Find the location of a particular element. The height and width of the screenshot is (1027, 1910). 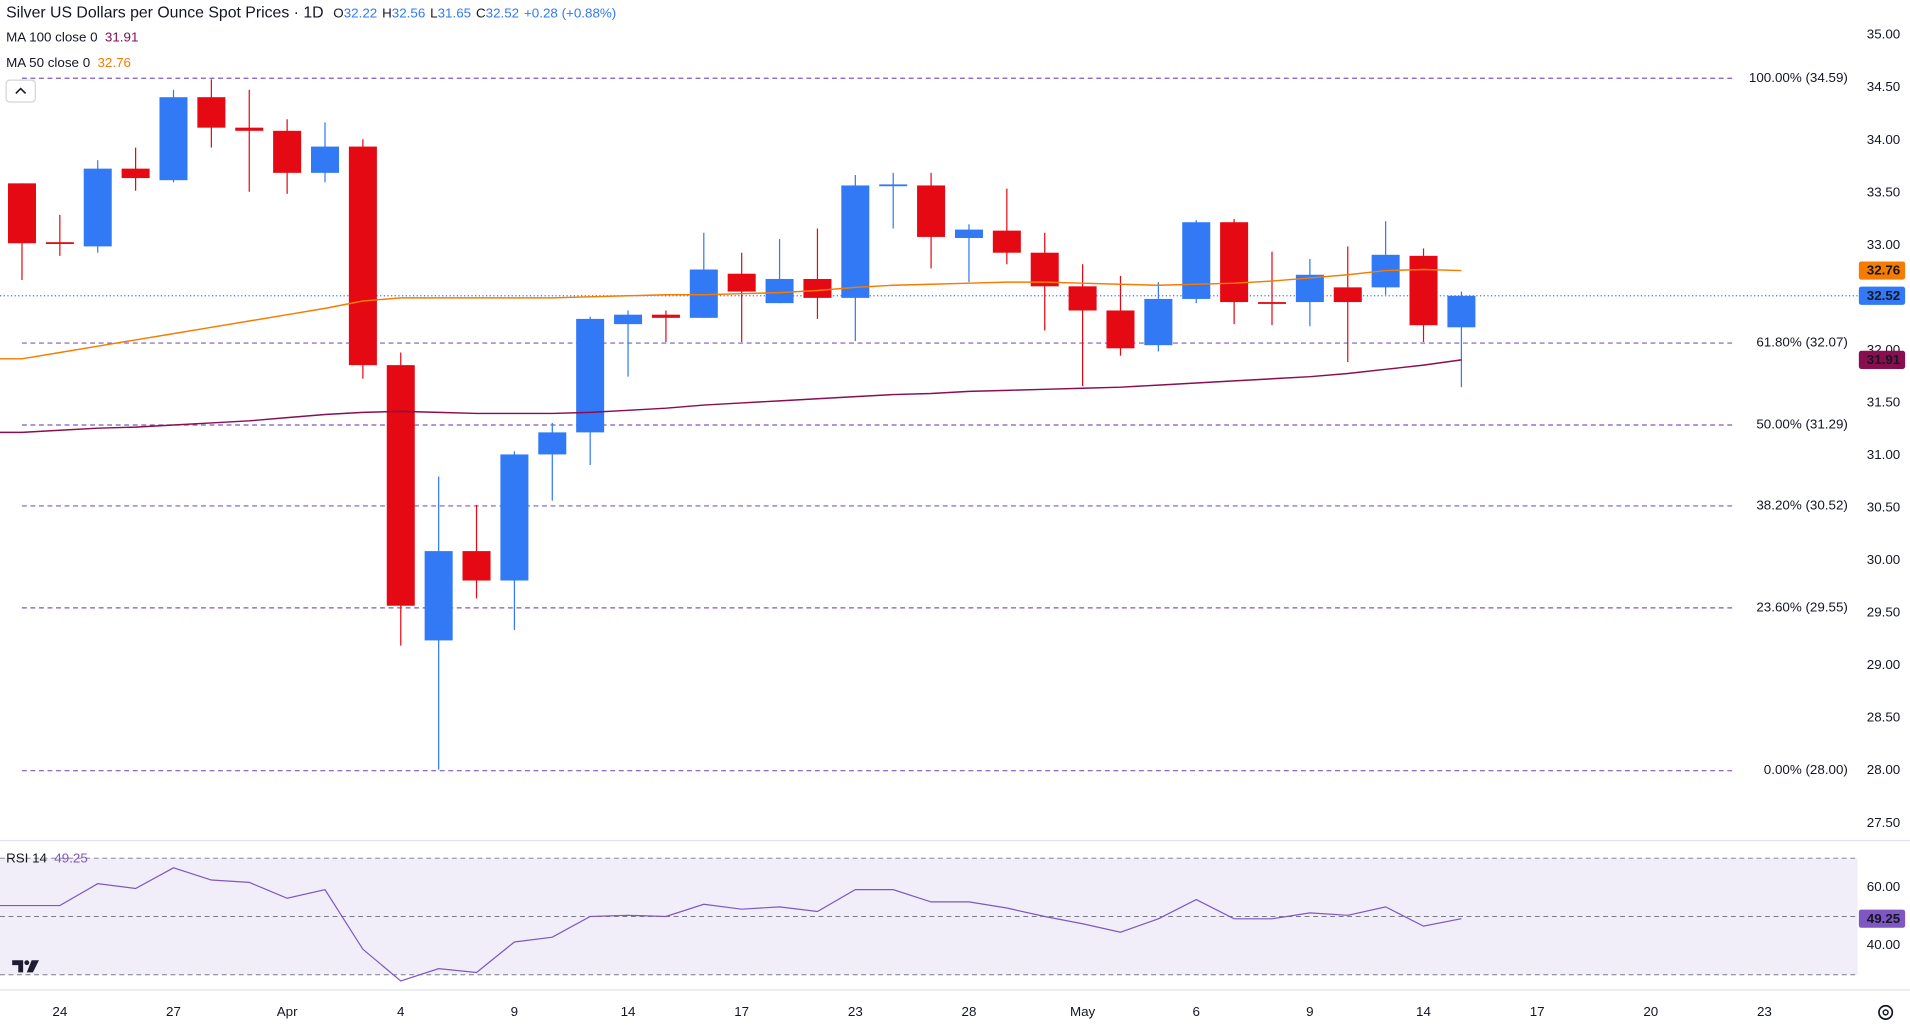

fib-label: 61.80% (32.07) is located at coordinates (1802, 342).